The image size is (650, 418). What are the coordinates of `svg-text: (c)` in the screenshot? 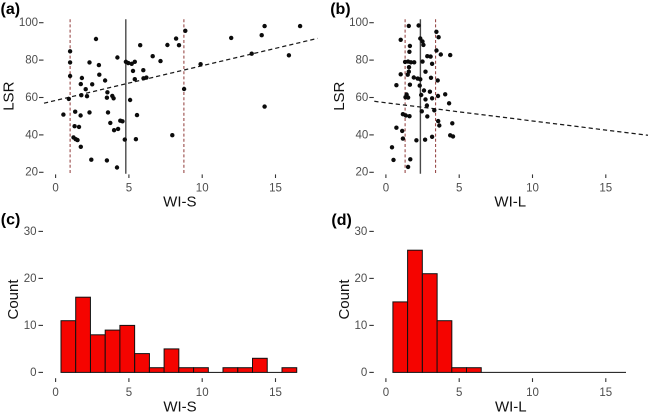 It's located at (11, 220).